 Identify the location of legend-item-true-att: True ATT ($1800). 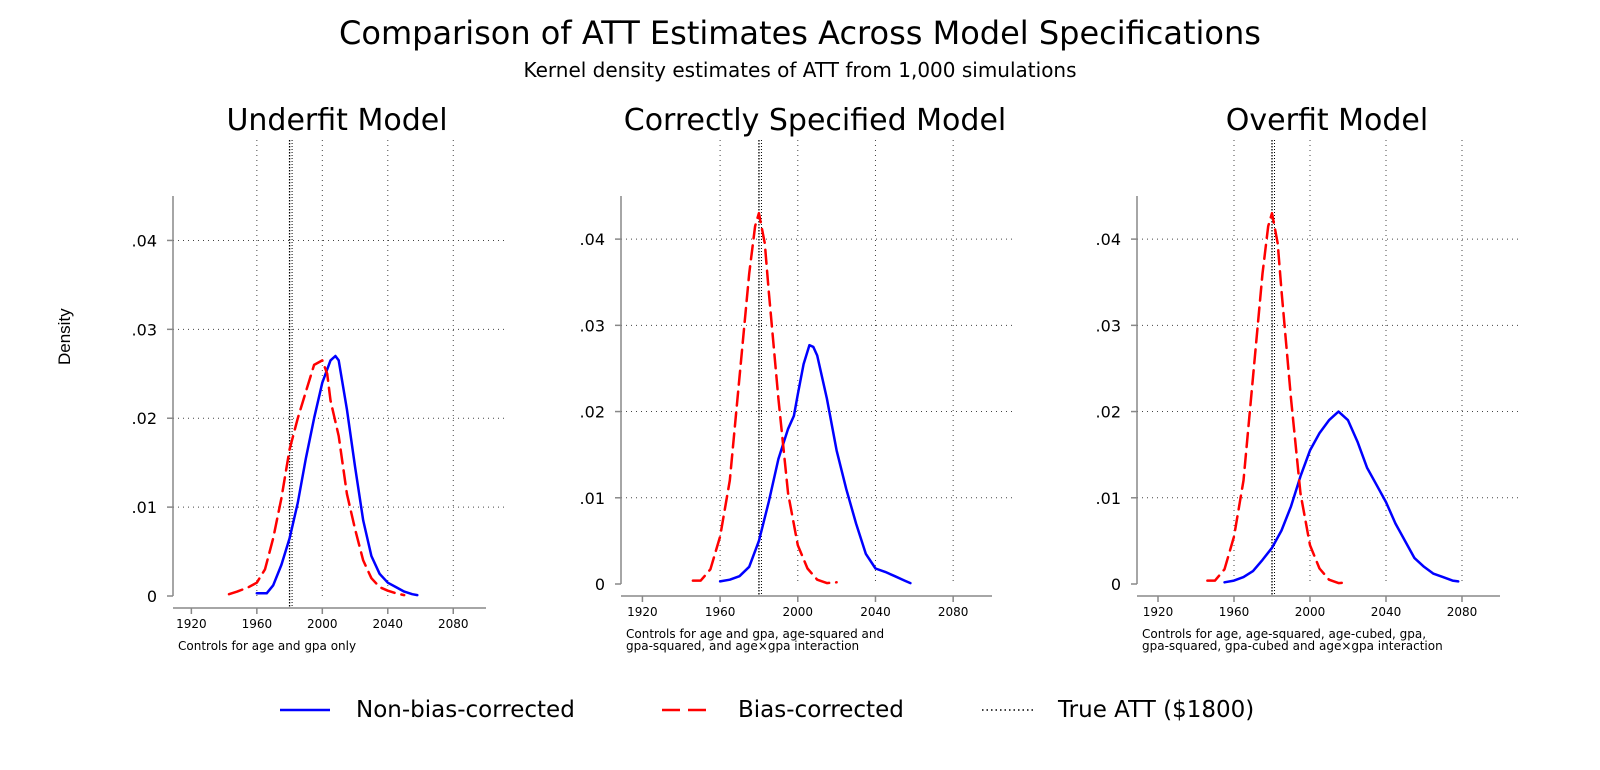
(1118, 710).